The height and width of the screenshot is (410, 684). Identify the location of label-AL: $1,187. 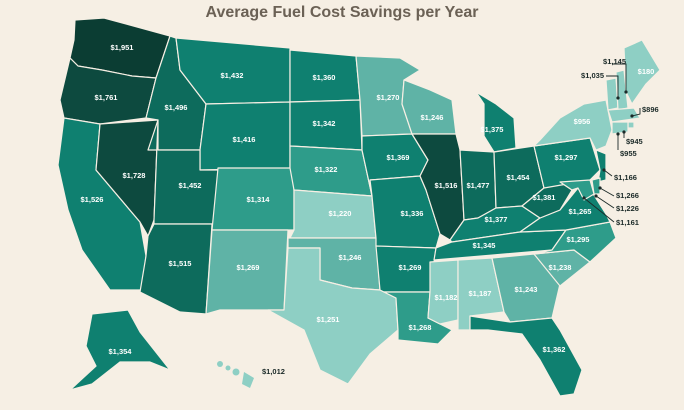
(480, 293).